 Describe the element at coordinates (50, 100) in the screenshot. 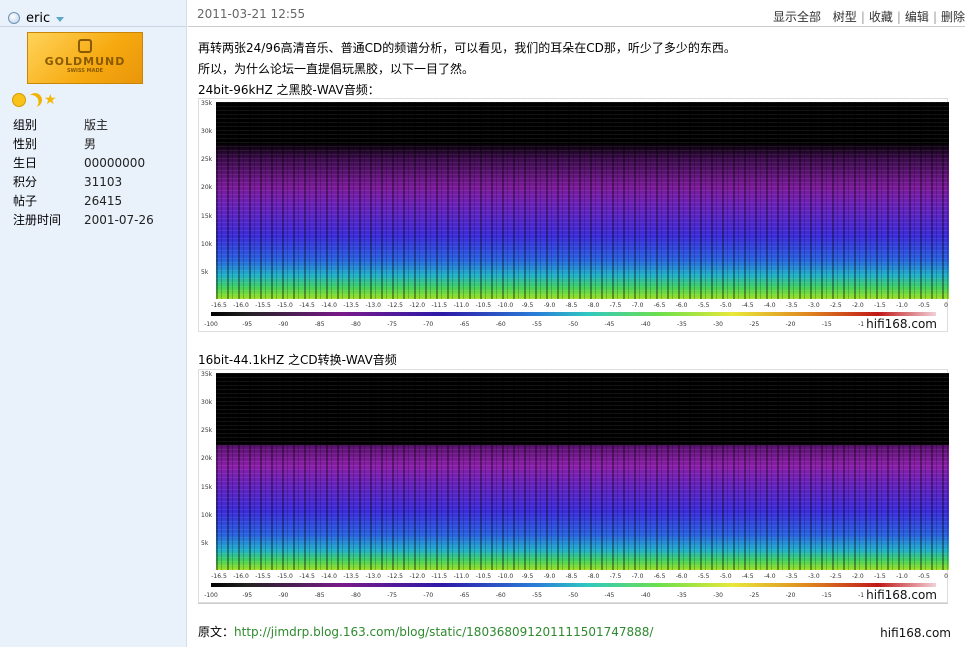

I see `star-icon: ★` at that location.